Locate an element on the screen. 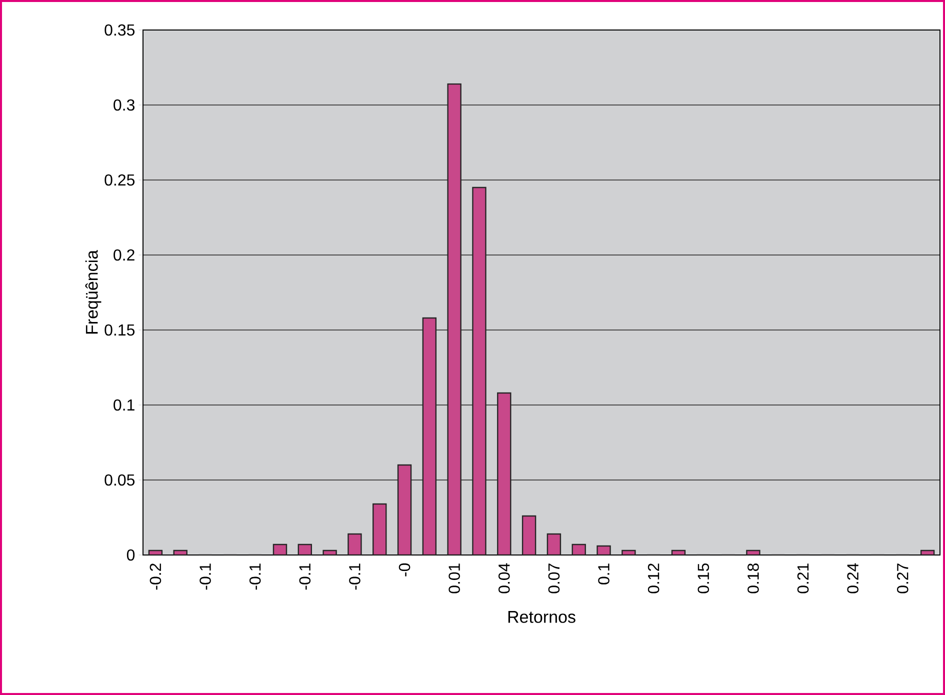  y-axis-title: Freqüência is located at coordinates (93, 292).